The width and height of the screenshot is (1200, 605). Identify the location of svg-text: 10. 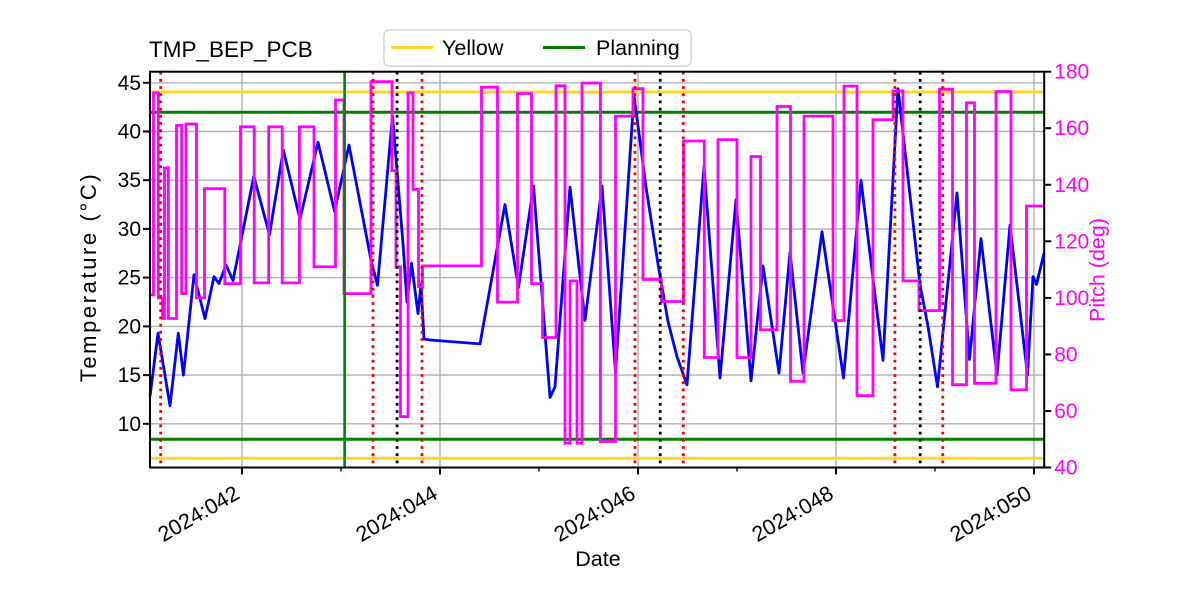
(129, 424).